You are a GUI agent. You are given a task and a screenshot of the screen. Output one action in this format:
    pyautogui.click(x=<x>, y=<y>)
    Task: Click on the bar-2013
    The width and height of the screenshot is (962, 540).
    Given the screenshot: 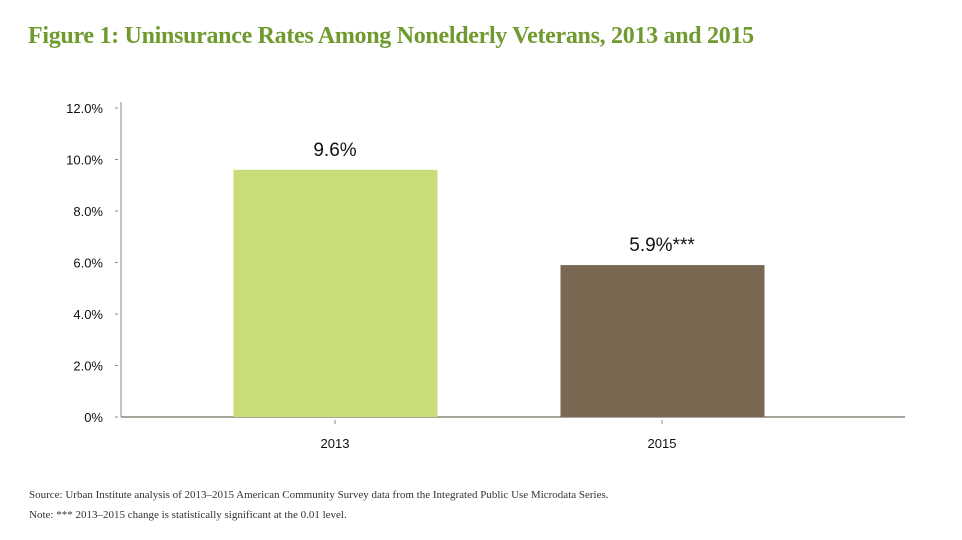 What is the action you would take?
    pyautogui.click(x=335, y=293)
    